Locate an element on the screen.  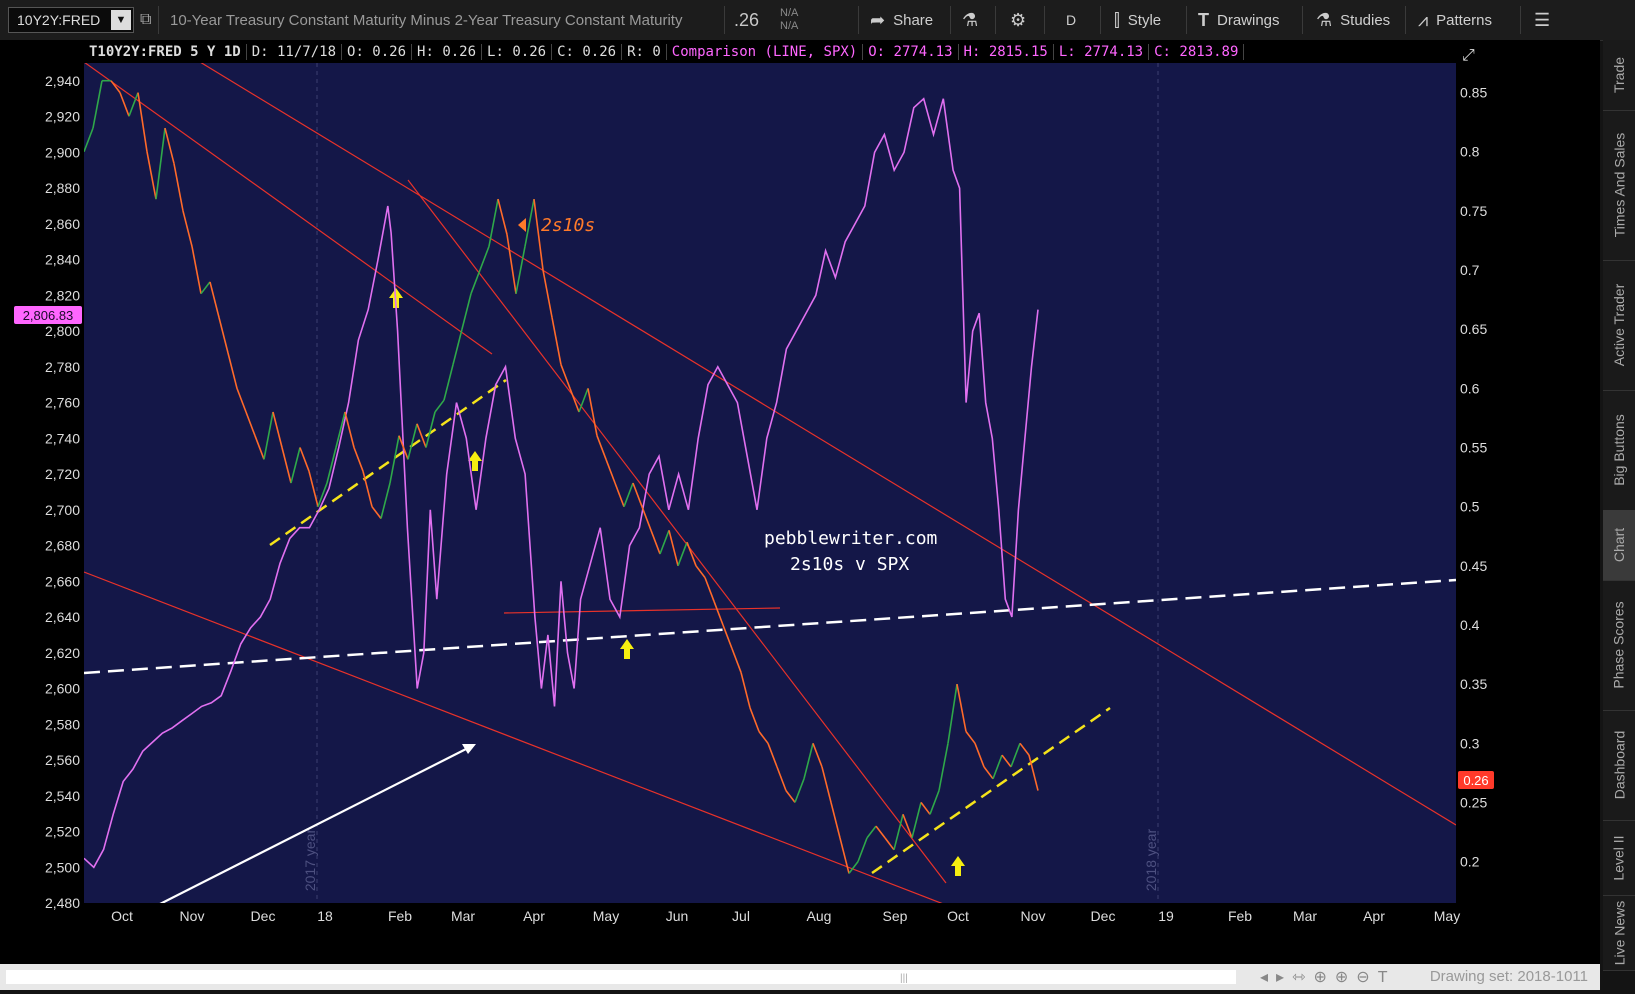
flask-icon: ⚗ is located at coordinates (1324, 19).